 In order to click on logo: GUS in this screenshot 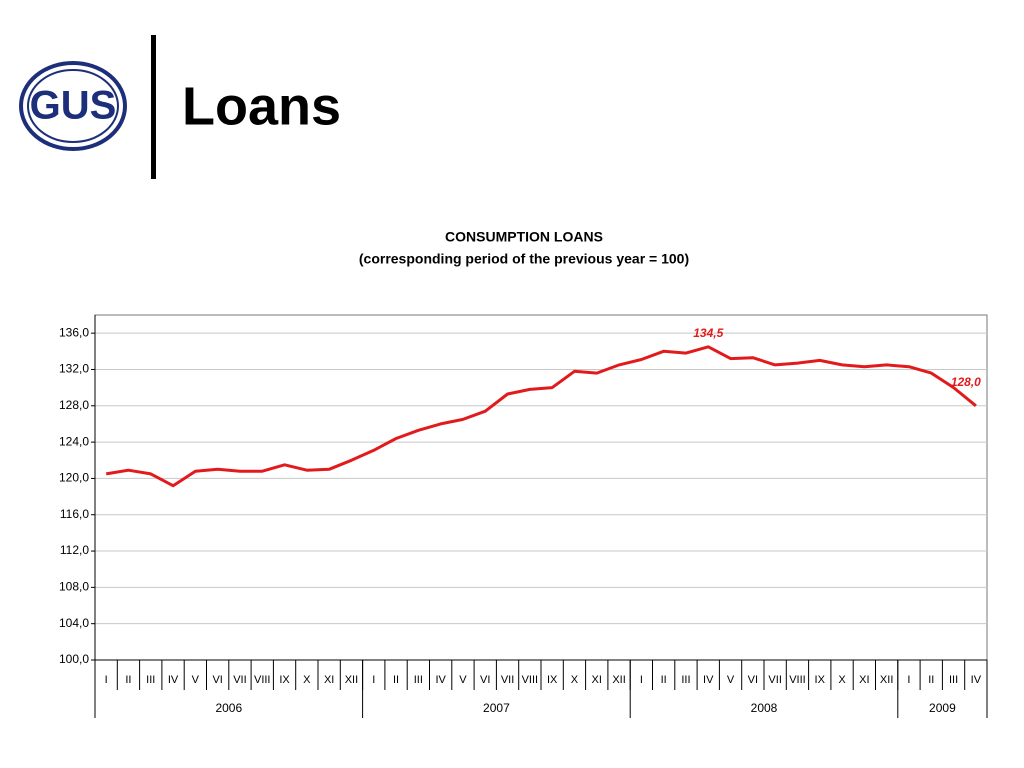, I will do `click(73, 106)`.